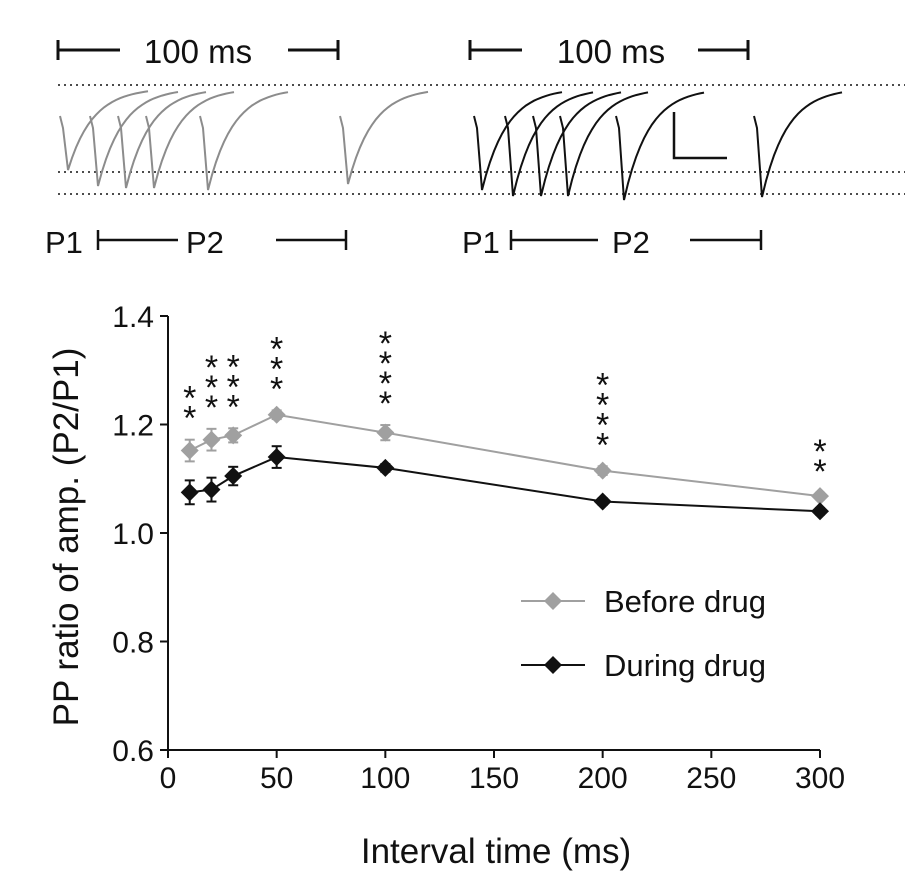 The height and width of the screenshot is (893, 922). I want to click on series-before-drug, so click(504, 455).